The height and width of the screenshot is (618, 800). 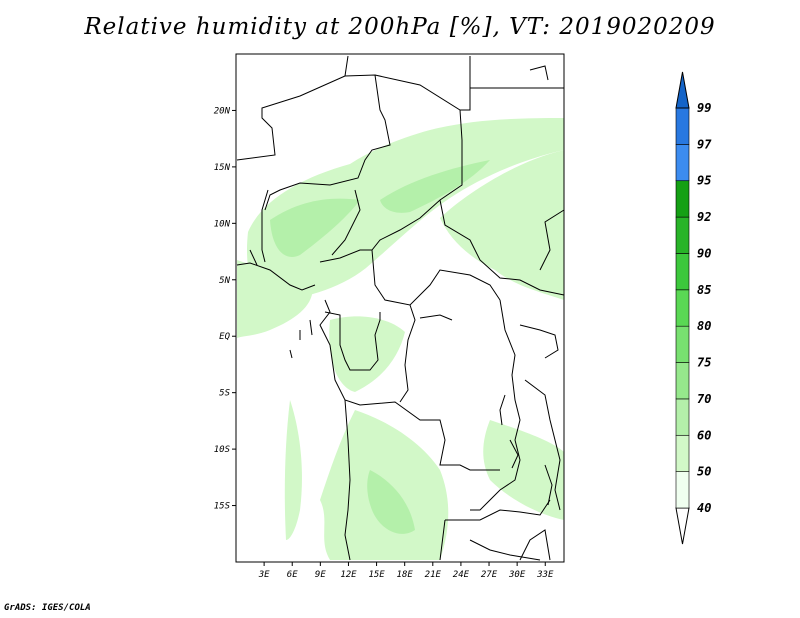 What do you see at coordinates (292, 575) in the screenshot?
I see `lon-tick-label: 6E` at bounding box center [292, 575].